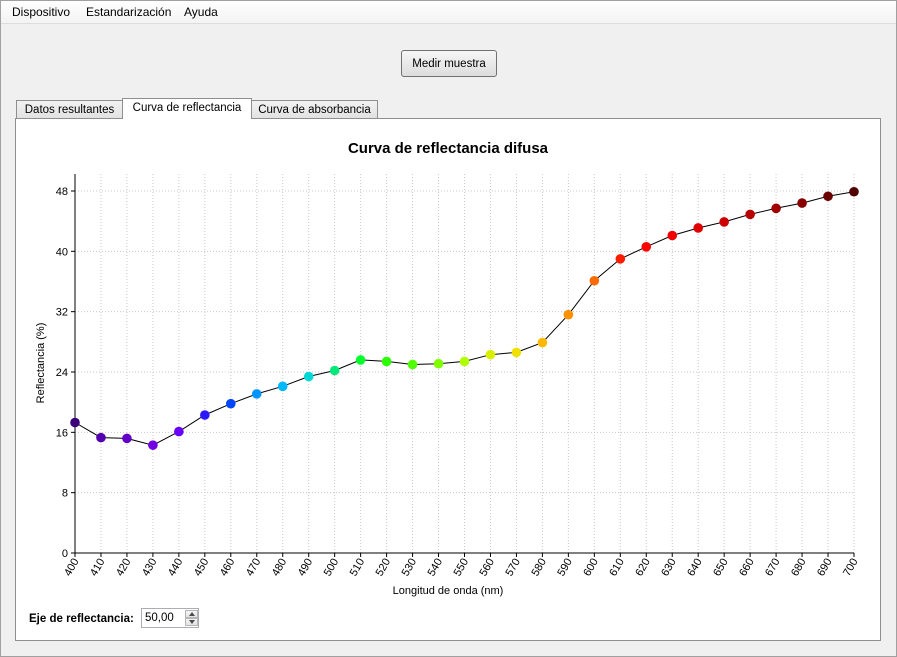 The height and width of the screenshot is (657, 897). I want to click on y-ticks: 0 8 16 24 32 40 48, so click(65, 373).